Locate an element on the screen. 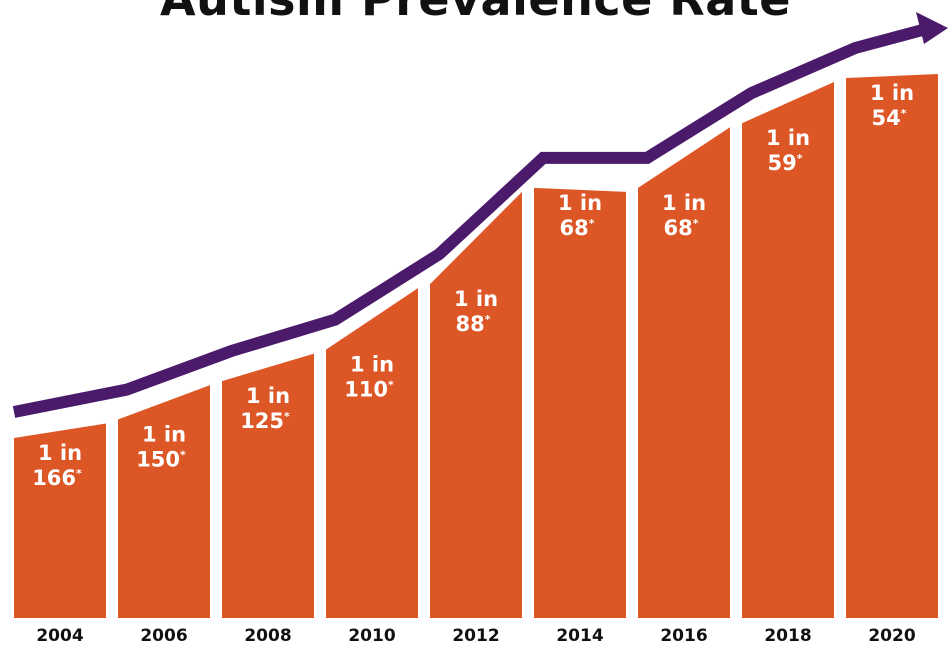  bar-2012 is located at coordinates (476, 404).